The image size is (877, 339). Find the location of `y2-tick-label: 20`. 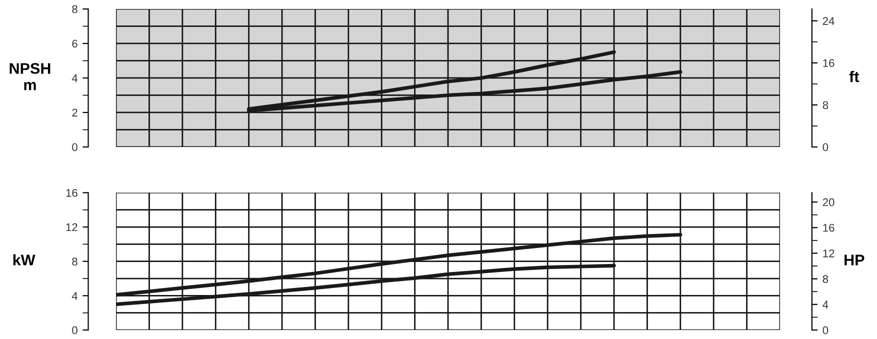

y2-tick-label: 20 is located at coordinates (828, 202).